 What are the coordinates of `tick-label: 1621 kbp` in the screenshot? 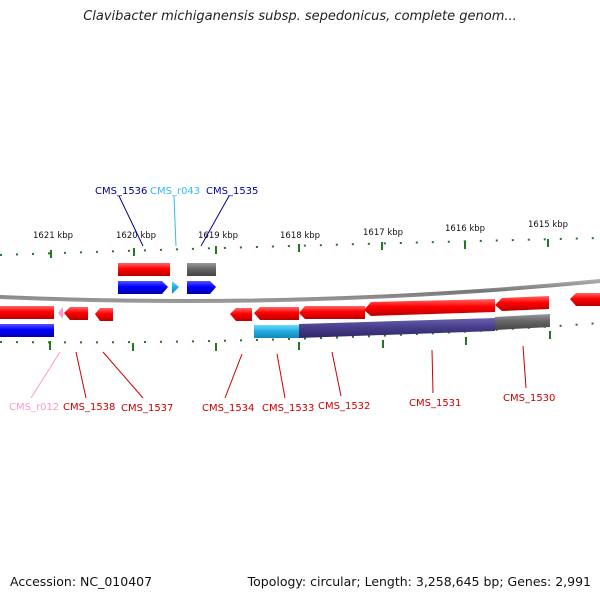 It's located at (53, 236).